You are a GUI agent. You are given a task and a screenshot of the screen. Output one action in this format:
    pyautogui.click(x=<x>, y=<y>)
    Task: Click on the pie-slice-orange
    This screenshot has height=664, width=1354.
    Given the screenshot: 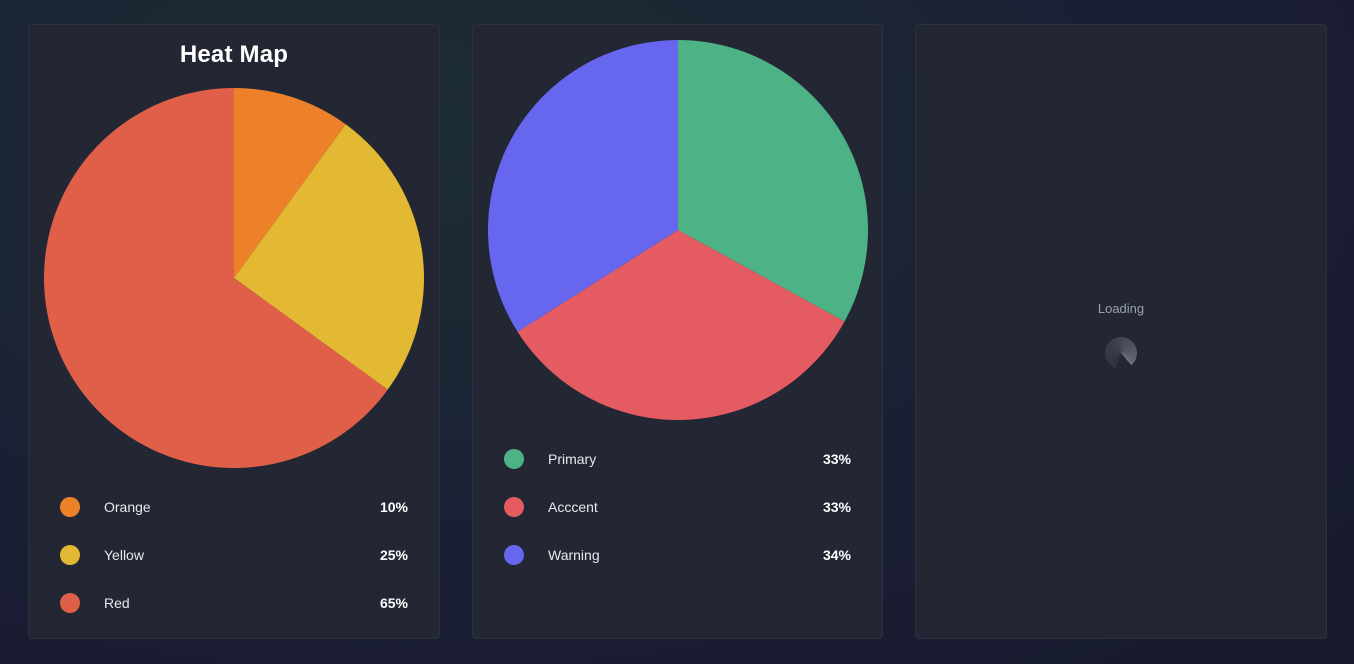 What is the action you would take?
    pyautogui.click(x=290, y=183)
    